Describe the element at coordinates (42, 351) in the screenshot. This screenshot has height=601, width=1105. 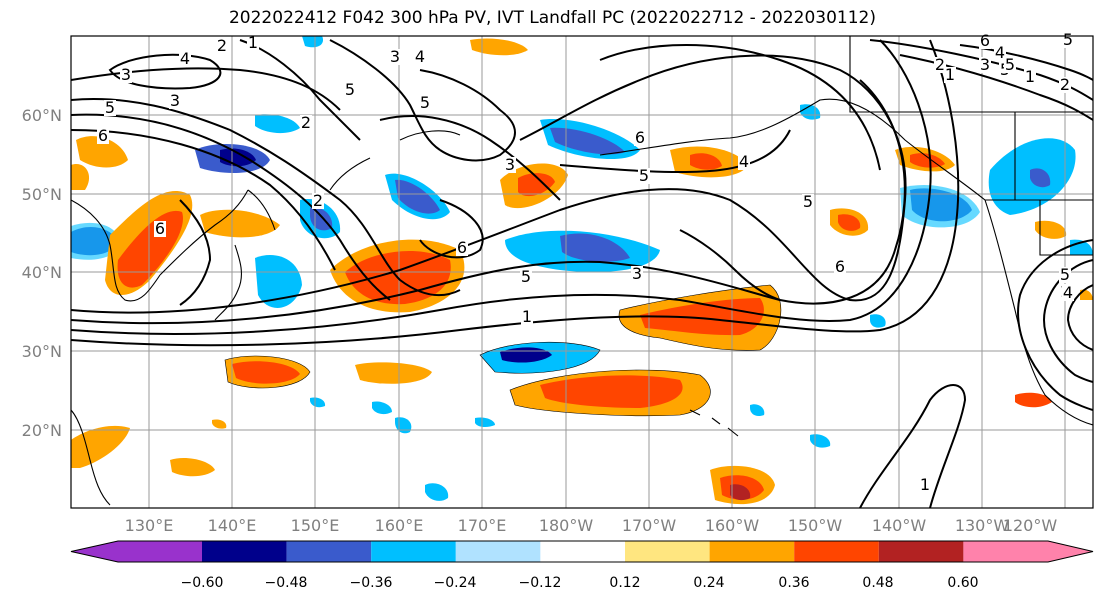
I see `lat-label: 30°N` at that location.